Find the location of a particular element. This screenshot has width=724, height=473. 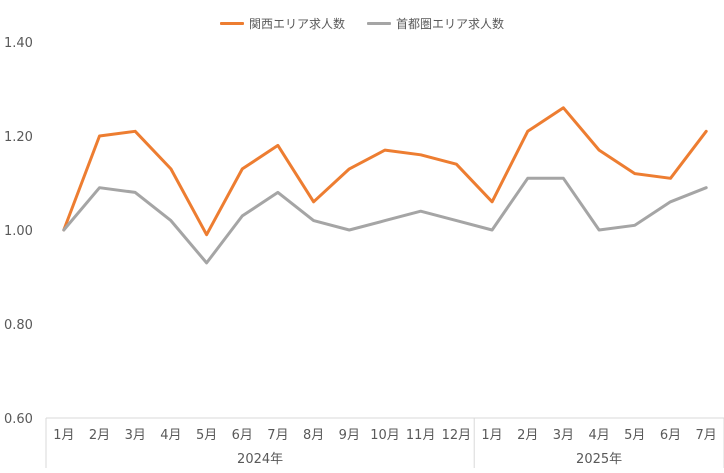

legend-item-kansai: 関西エリア求人数 is located at coordinates (282, 23).